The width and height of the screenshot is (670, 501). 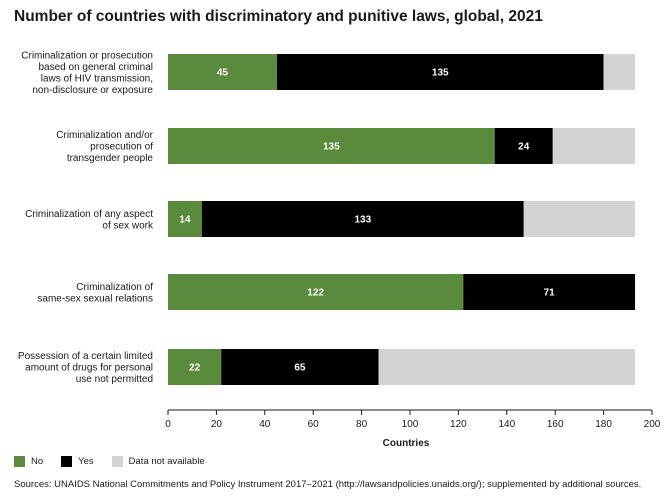 What do you see at coordinates (104, 135) in the screenshot?
I see `category-label: Criminalization and/or` at bounding box center [104, 135].